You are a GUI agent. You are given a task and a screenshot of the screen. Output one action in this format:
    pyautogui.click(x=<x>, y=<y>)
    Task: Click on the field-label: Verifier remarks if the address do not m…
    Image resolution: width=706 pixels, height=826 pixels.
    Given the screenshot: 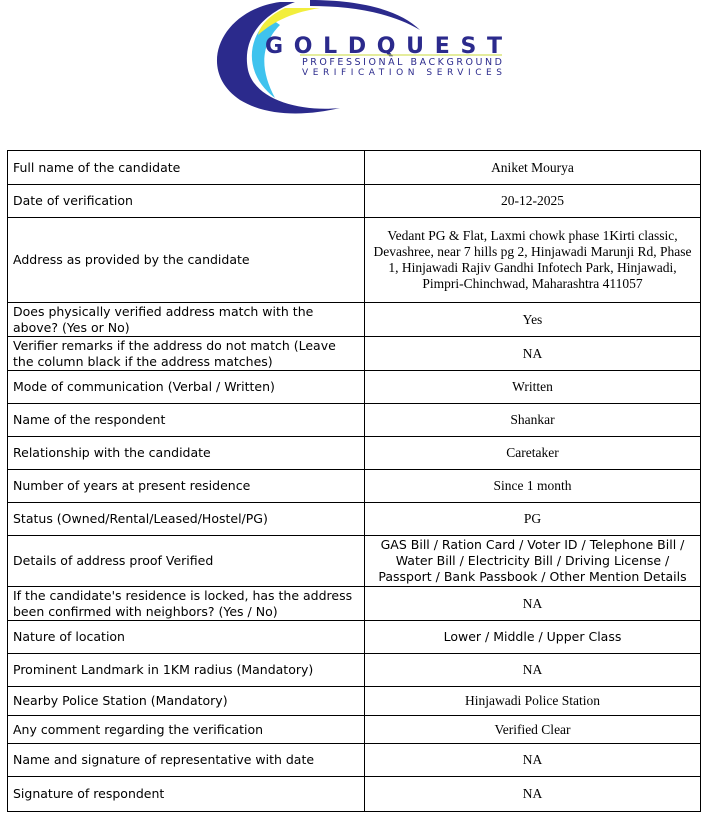 What is the action you would take?
    pyautogui.click(x=186, y=353)
    